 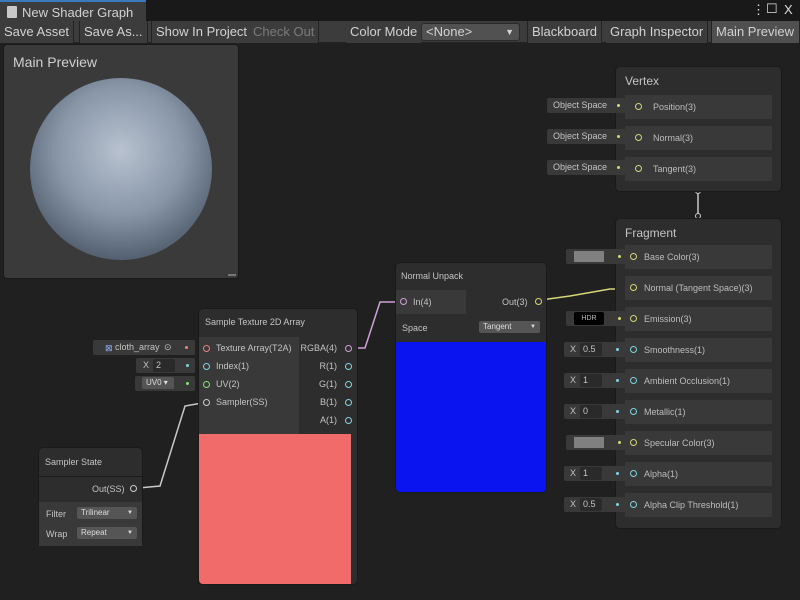 I want to click on position-space-input: Object Space, so click(x=586, y=105).